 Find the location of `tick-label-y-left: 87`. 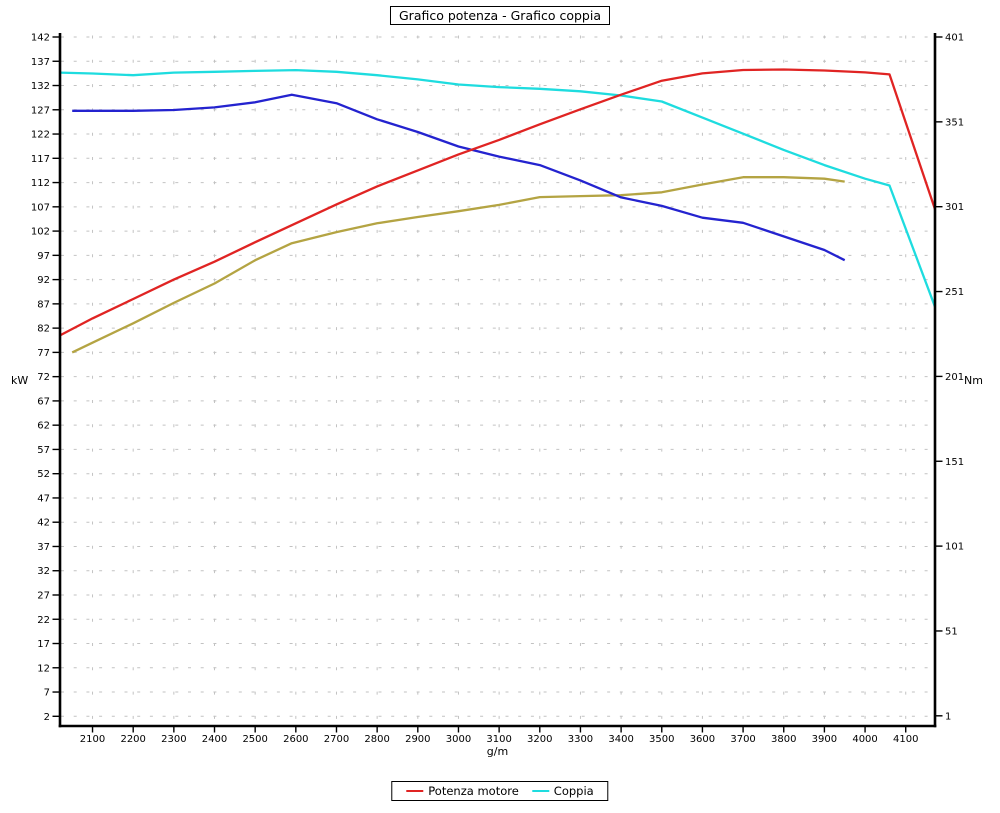

tick-label-y-left: 87 is located at coordinates (43, 304).